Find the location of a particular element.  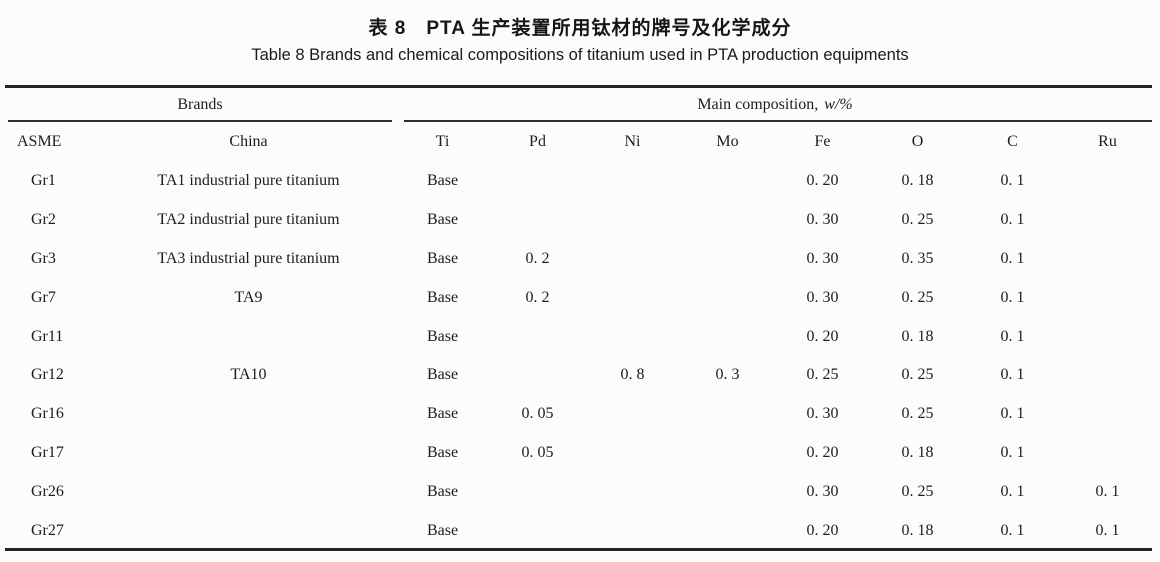

composition-unit-label: w/% is located at coordinates (838, 104).